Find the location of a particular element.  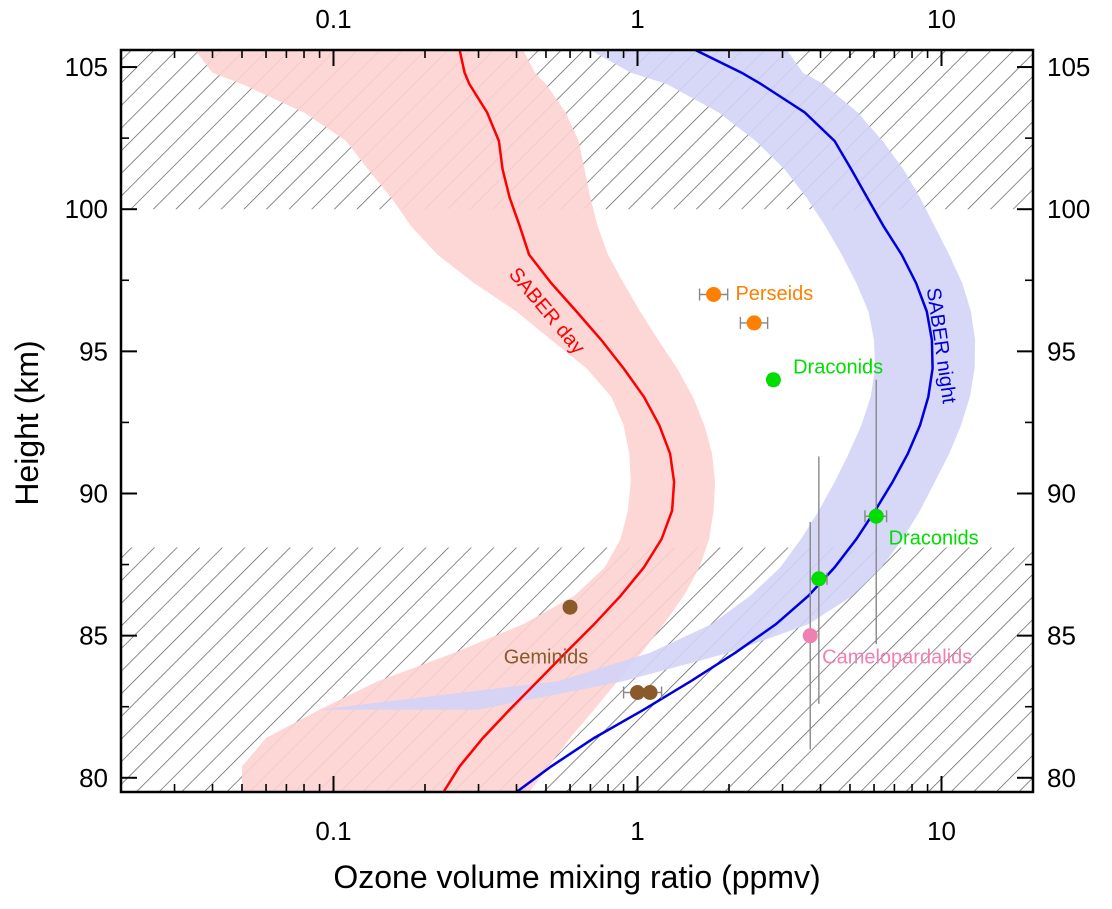

x-tick-label-top-1: 0.1 is located at coordinates (333, 19).